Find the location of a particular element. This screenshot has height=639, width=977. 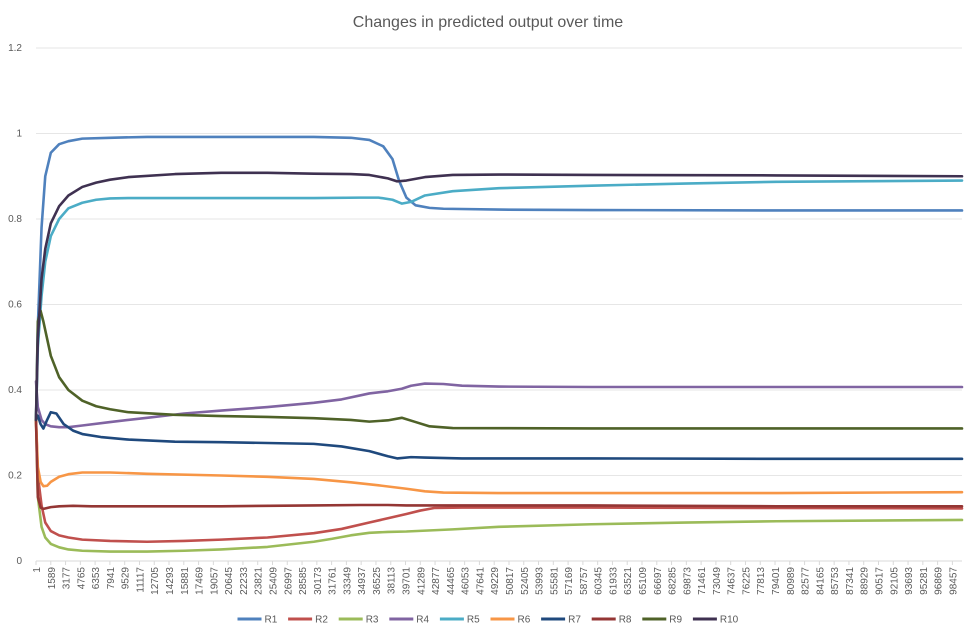

x-tick-label: 26997 is located at coordinates (288, 581).